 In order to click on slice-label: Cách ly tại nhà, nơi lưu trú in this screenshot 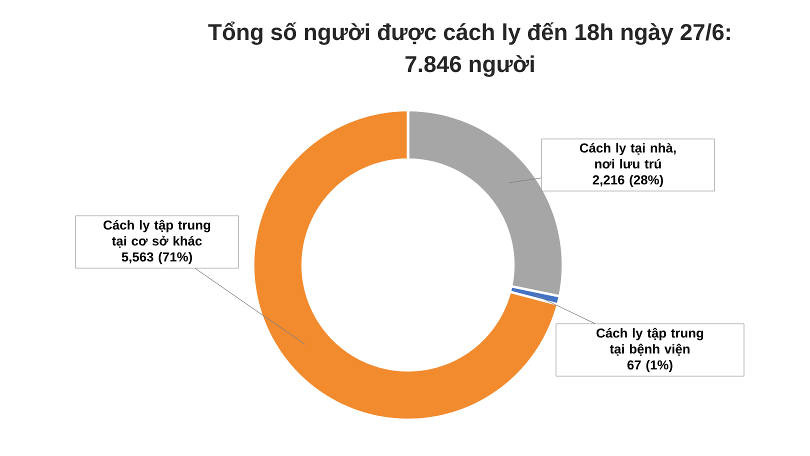, I will do `click(628, 155)`.